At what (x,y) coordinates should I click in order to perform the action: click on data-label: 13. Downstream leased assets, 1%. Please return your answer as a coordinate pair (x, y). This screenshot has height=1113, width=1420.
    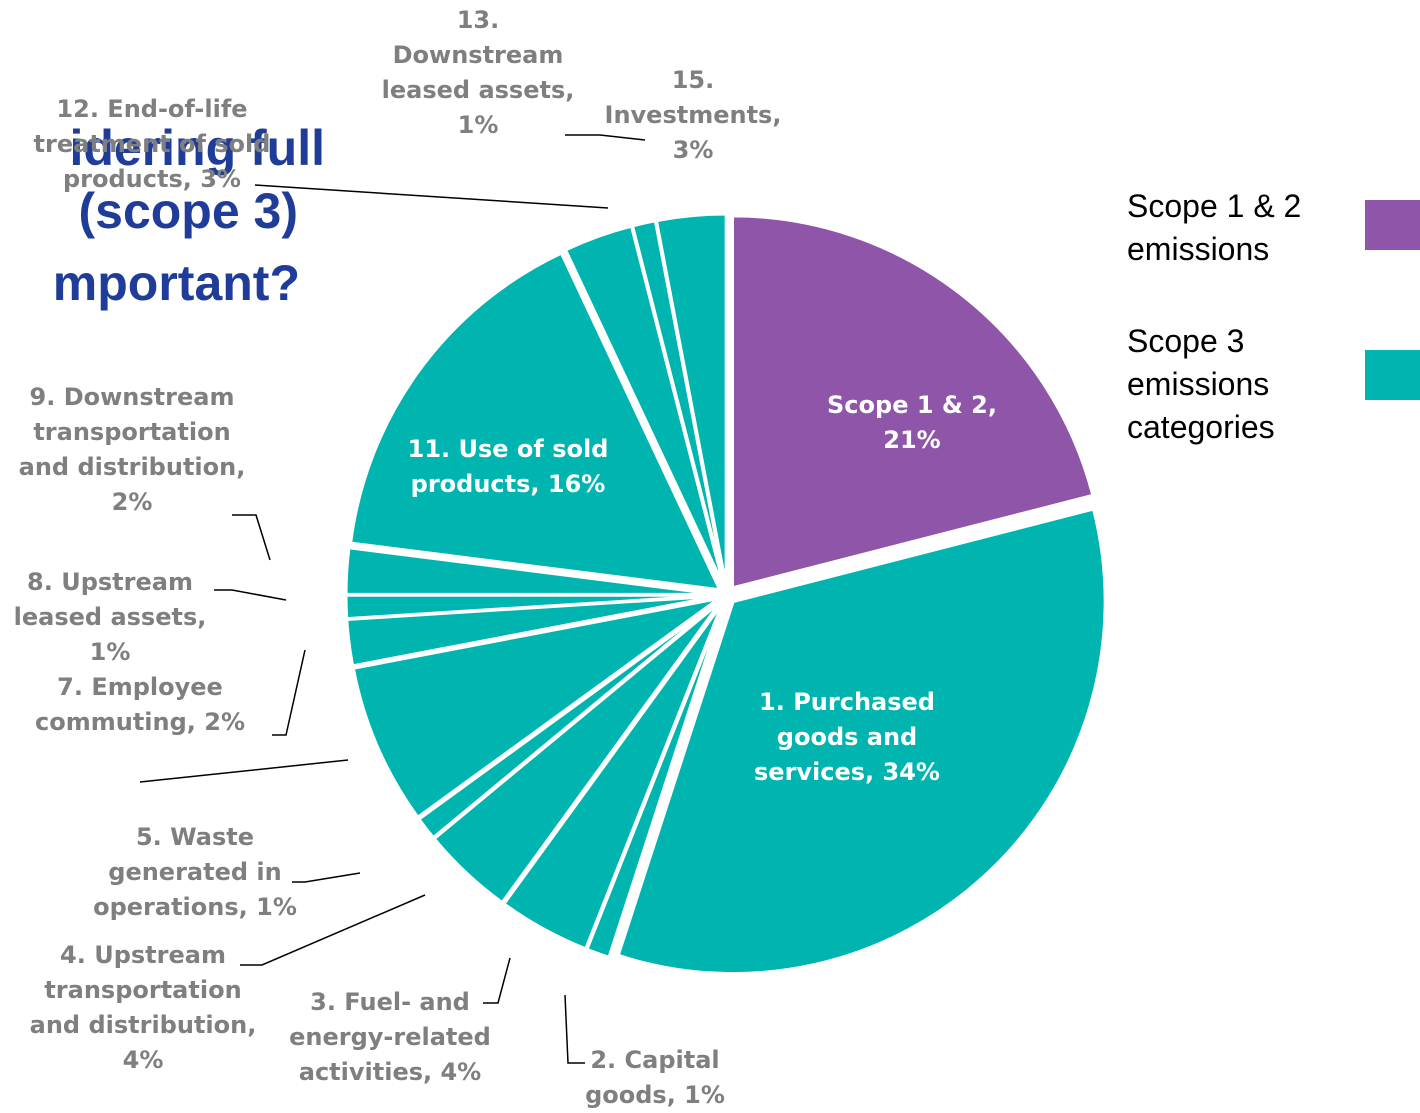
    Looking at the image, I should click on (478, 72).